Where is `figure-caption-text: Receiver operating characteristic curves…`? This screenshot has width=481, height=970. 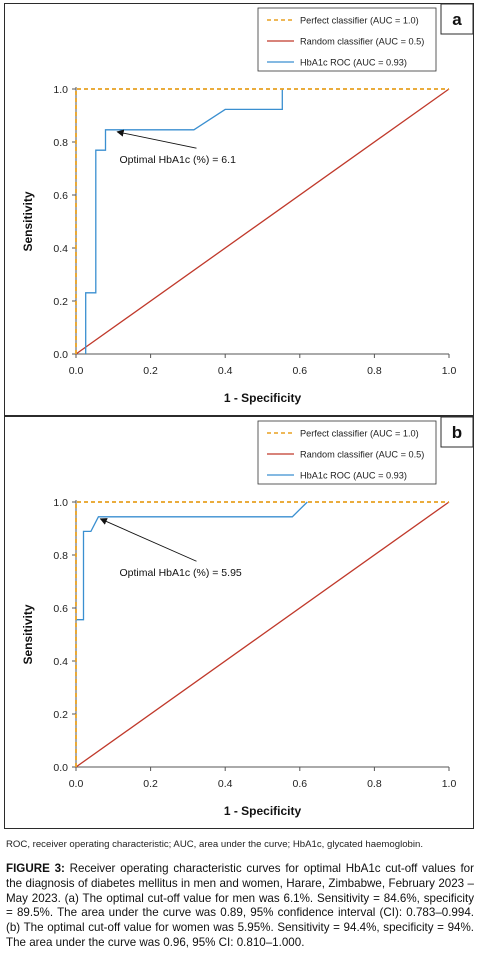 figure-caption-text: Receiver operating characteristic curves… is located at coordinates (240, 905).